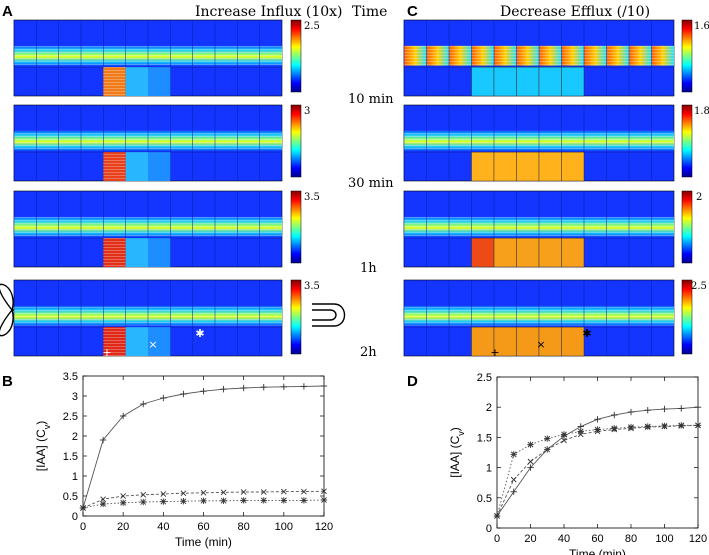  What do you see at coordinates (114, 341) in the screenshot?
I see `hot-cell-lines` at bounding box center [114, 341].